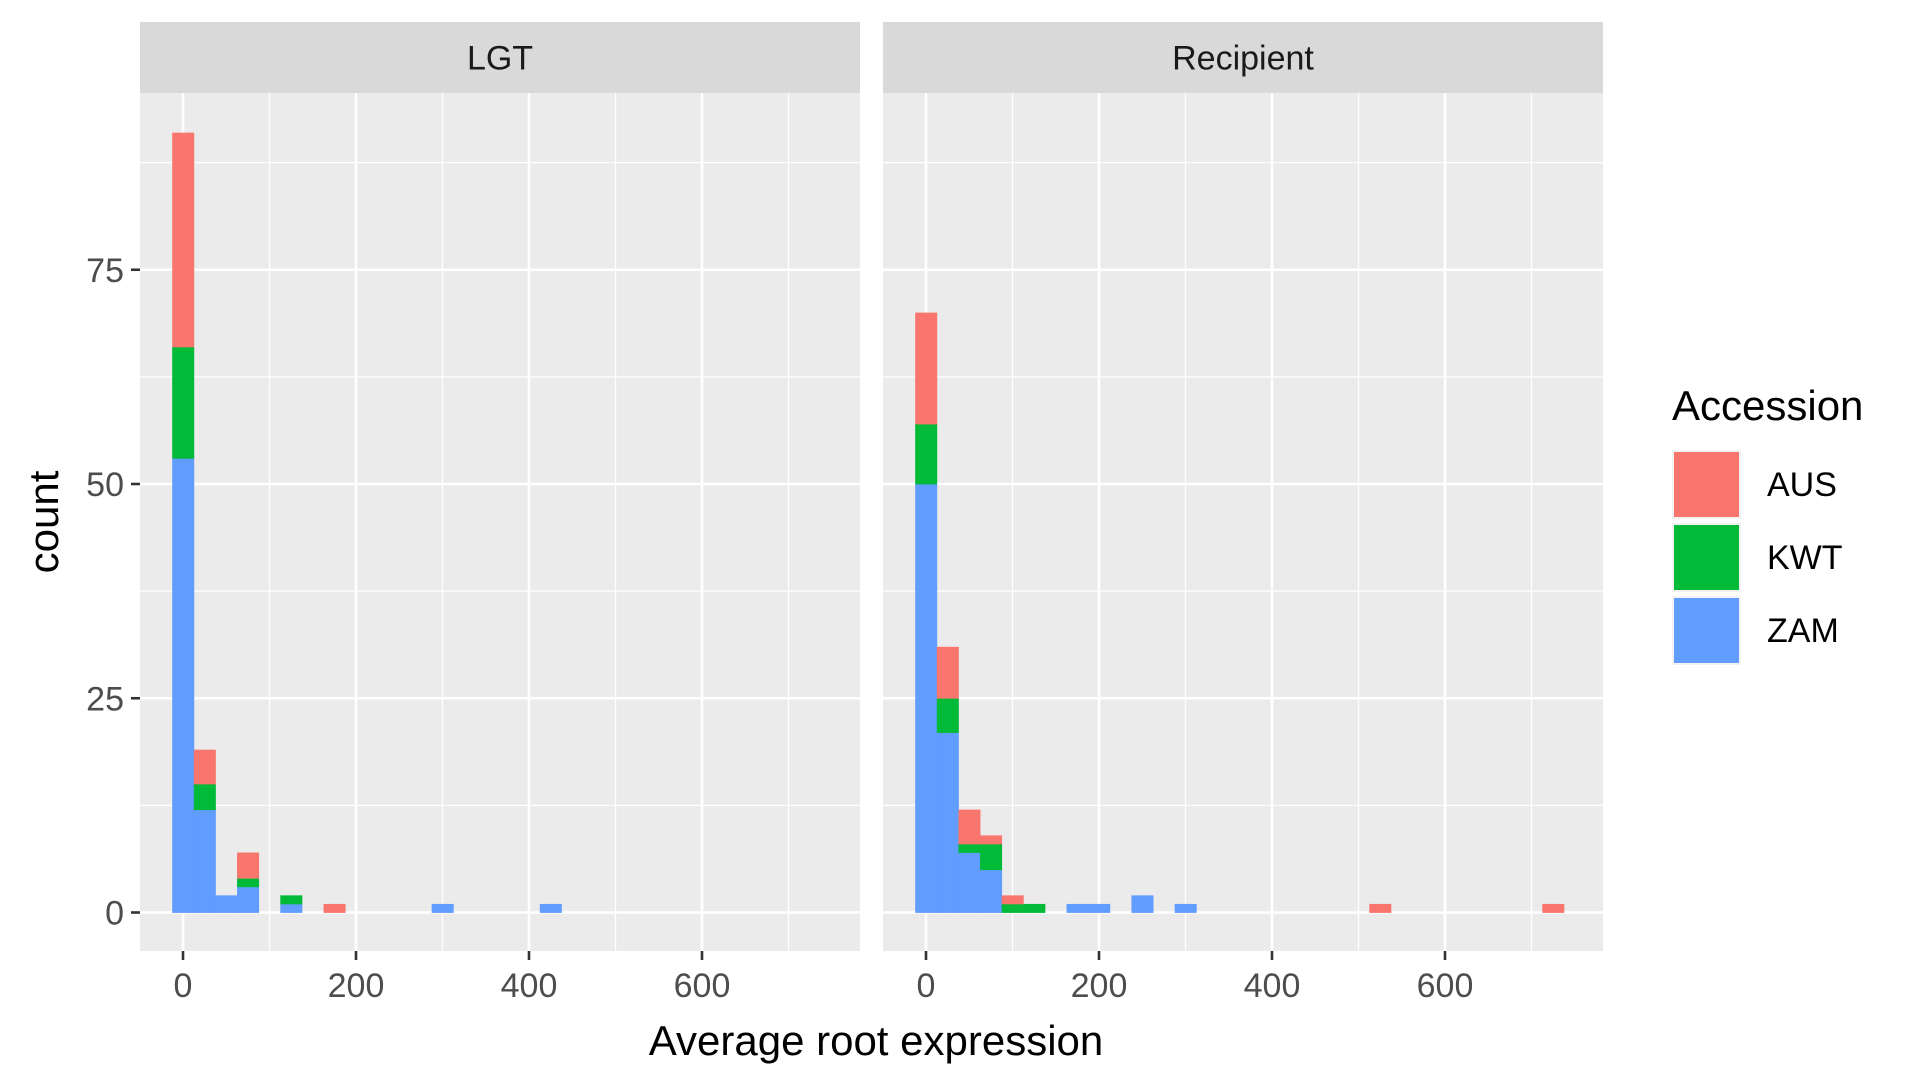 The width and height of the screenshot is (1920, 1085). I want to click on x-axis-recipient: 0 200 400 600, so click(1195, 978).